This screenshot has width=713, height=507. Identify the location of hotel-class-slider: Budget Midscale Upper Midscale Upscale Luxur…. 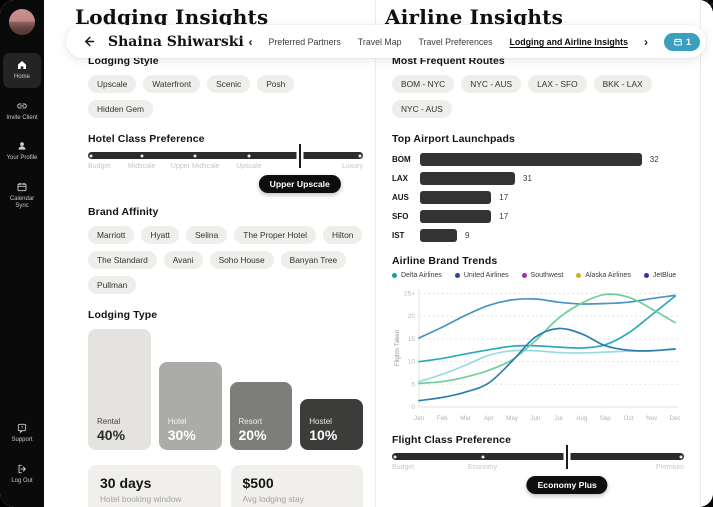
(225, 169).